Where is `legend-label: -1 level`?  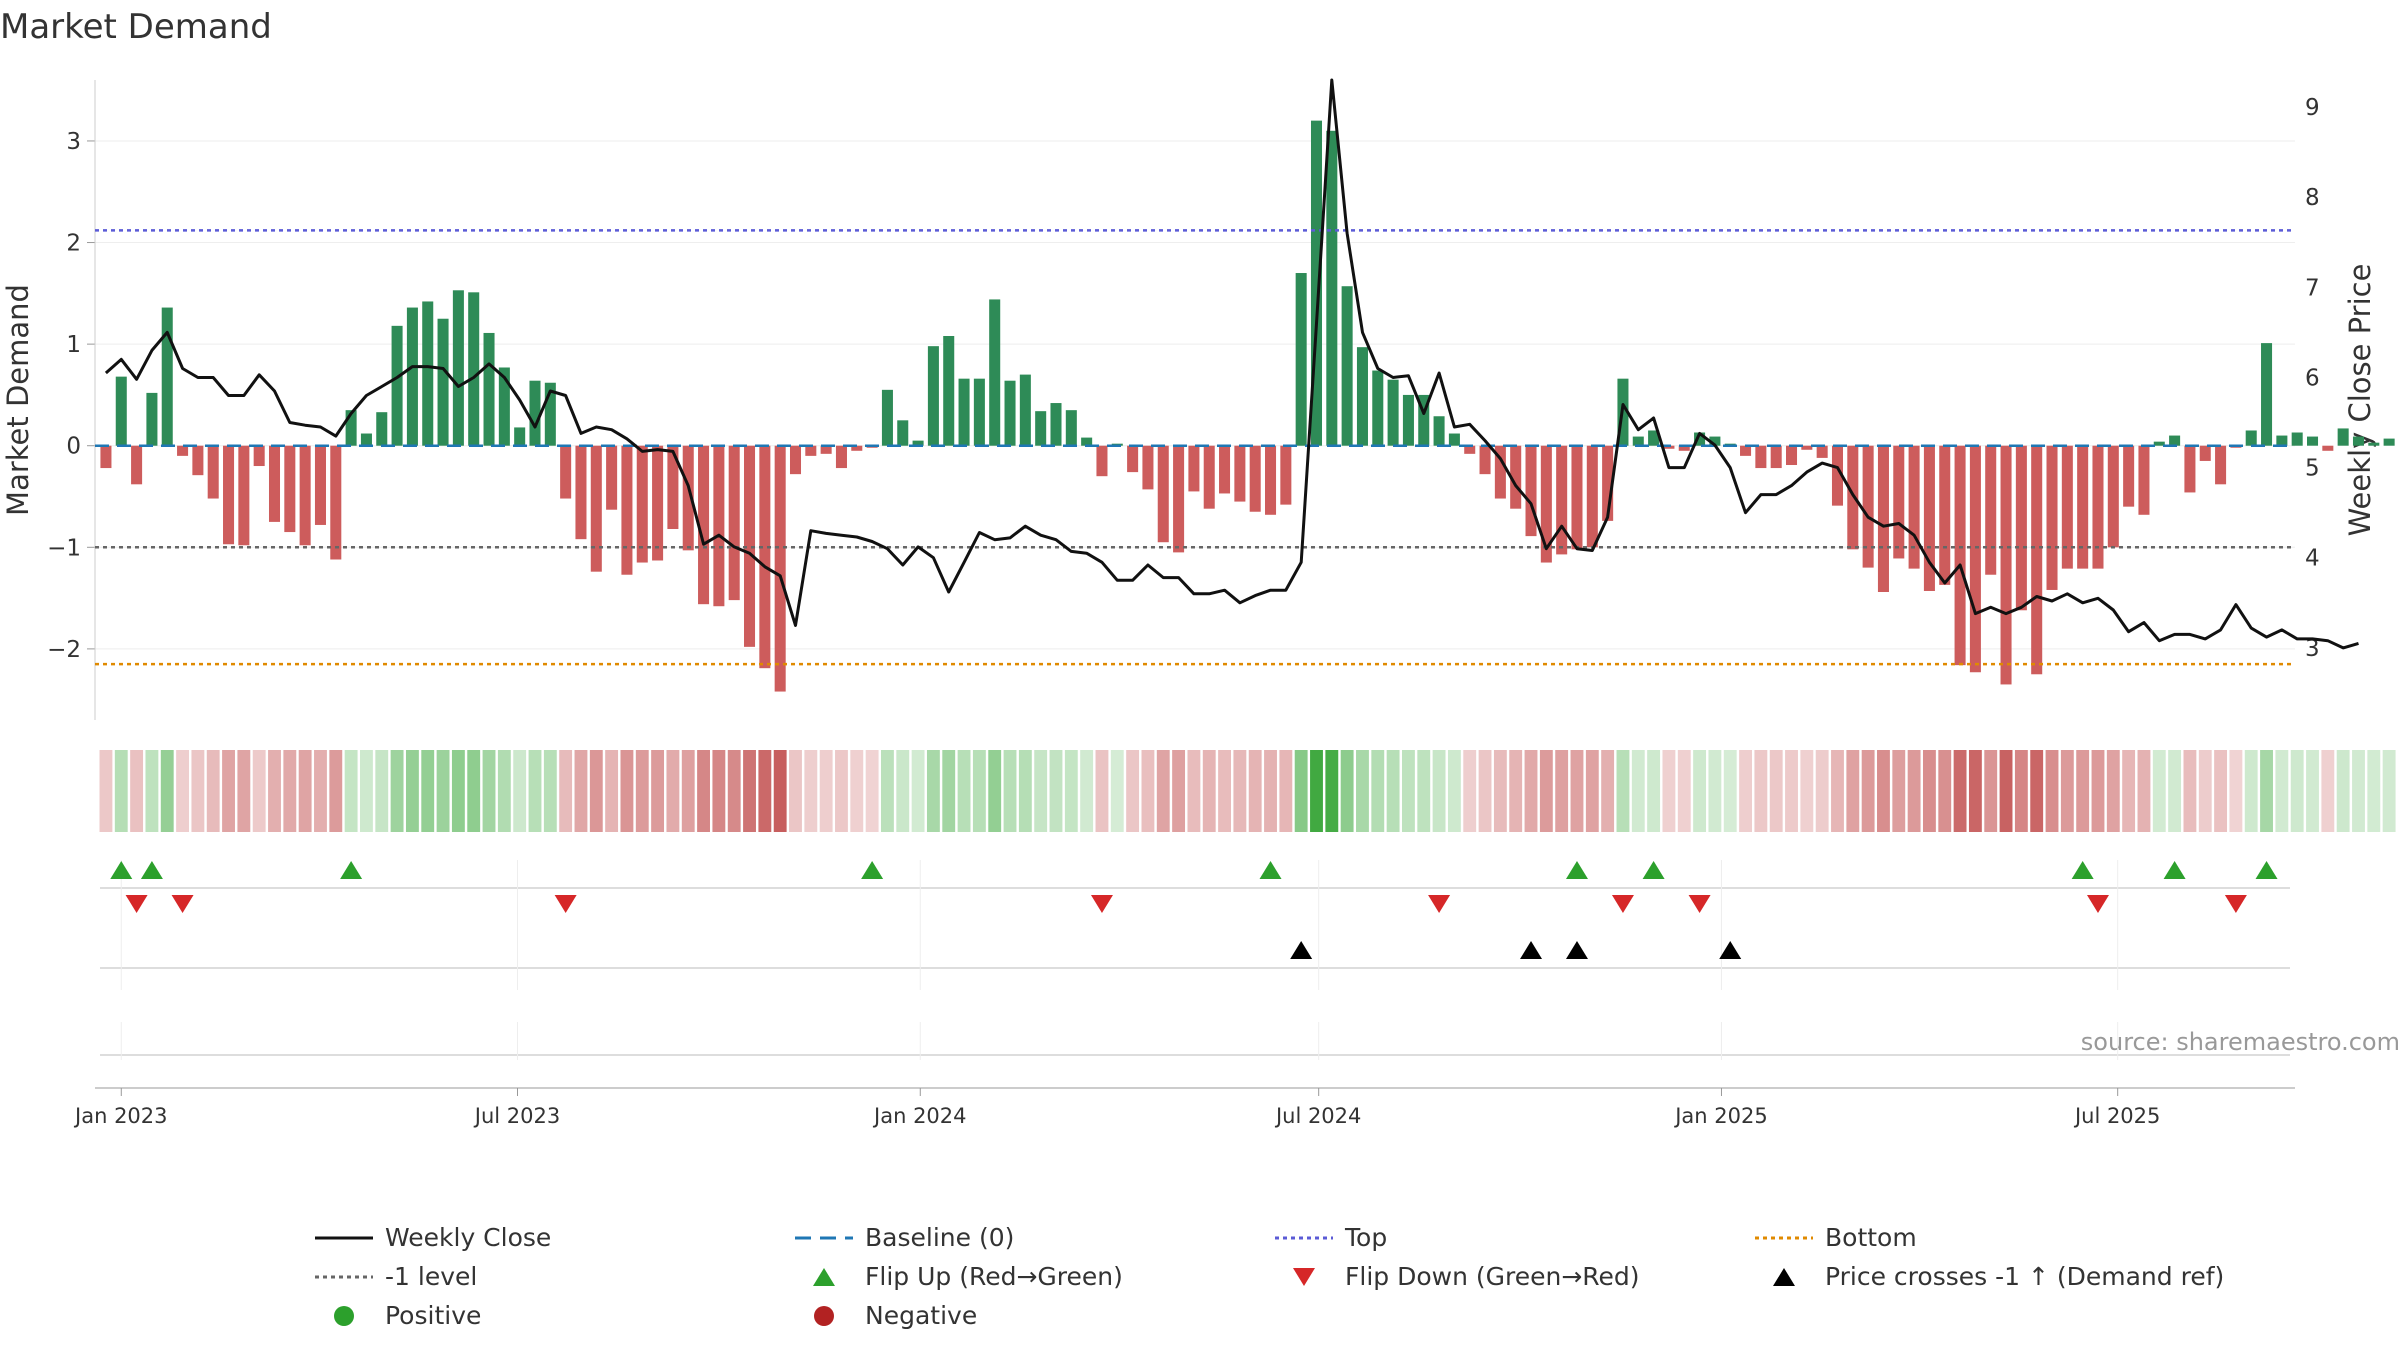 legend-label: -1 level is located at coordinates (431, 1276).